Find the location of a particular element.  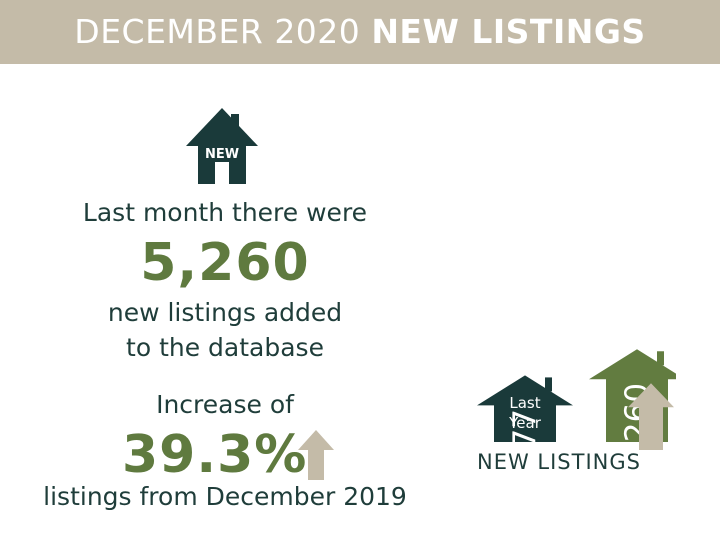

bar-last-year-category-line-2: Year is located at coordinates (525, 423).